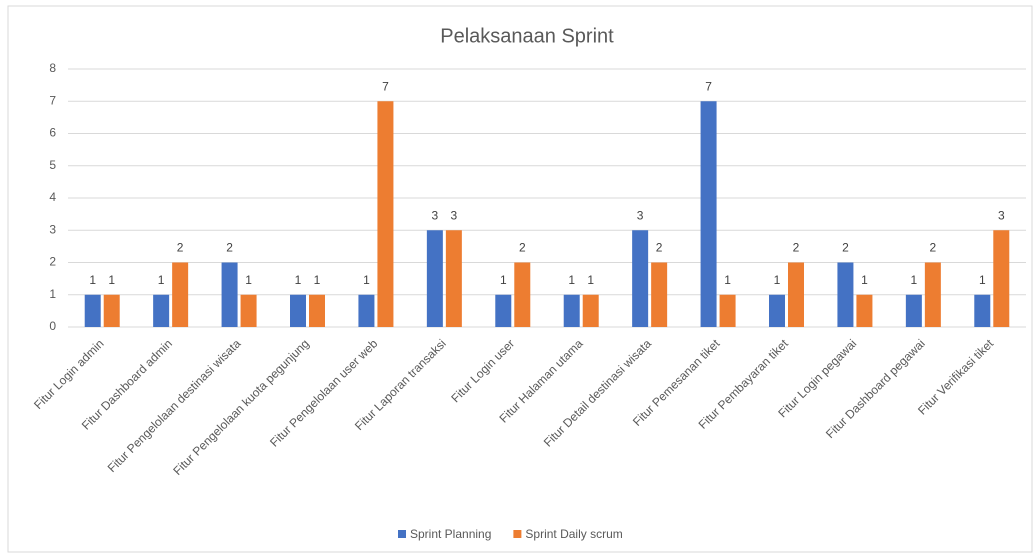 Image resolution: width=1036 pixels, height=556 pixels. Describe the element at coordinates (573, 534) in the screenshot. I see `legend-label: Sprint Daily scrum` at that location.